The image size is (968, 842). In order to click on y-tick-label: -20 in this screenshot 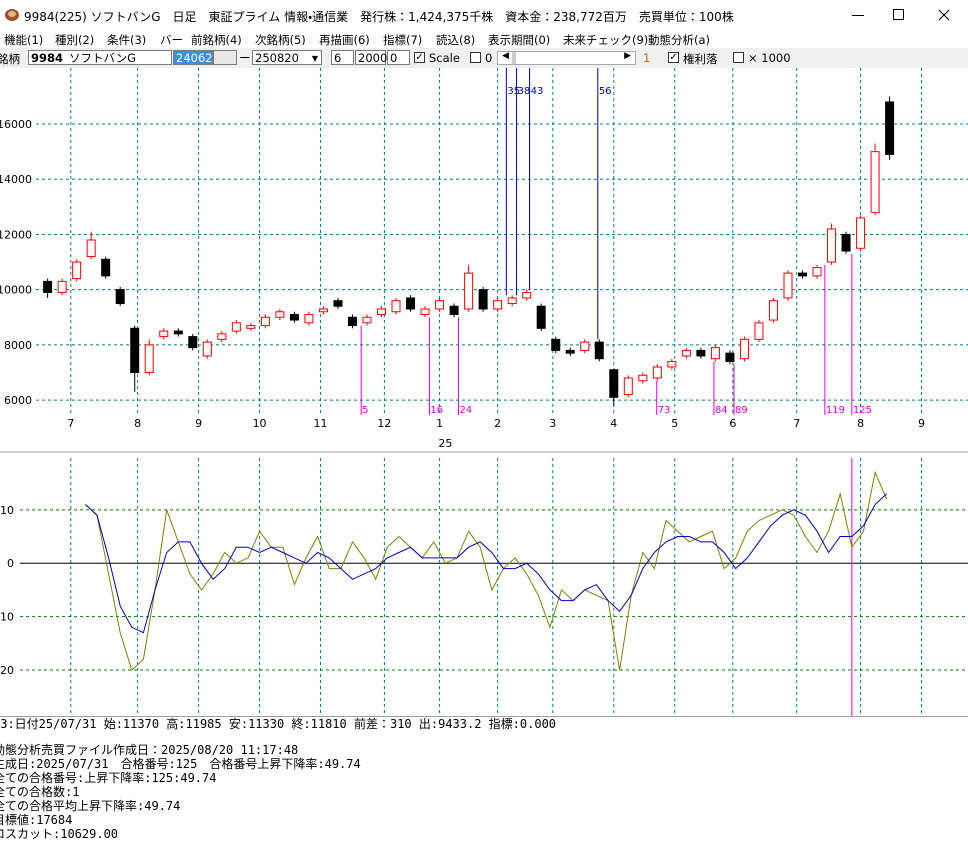, I will do `click(7, 670)`.